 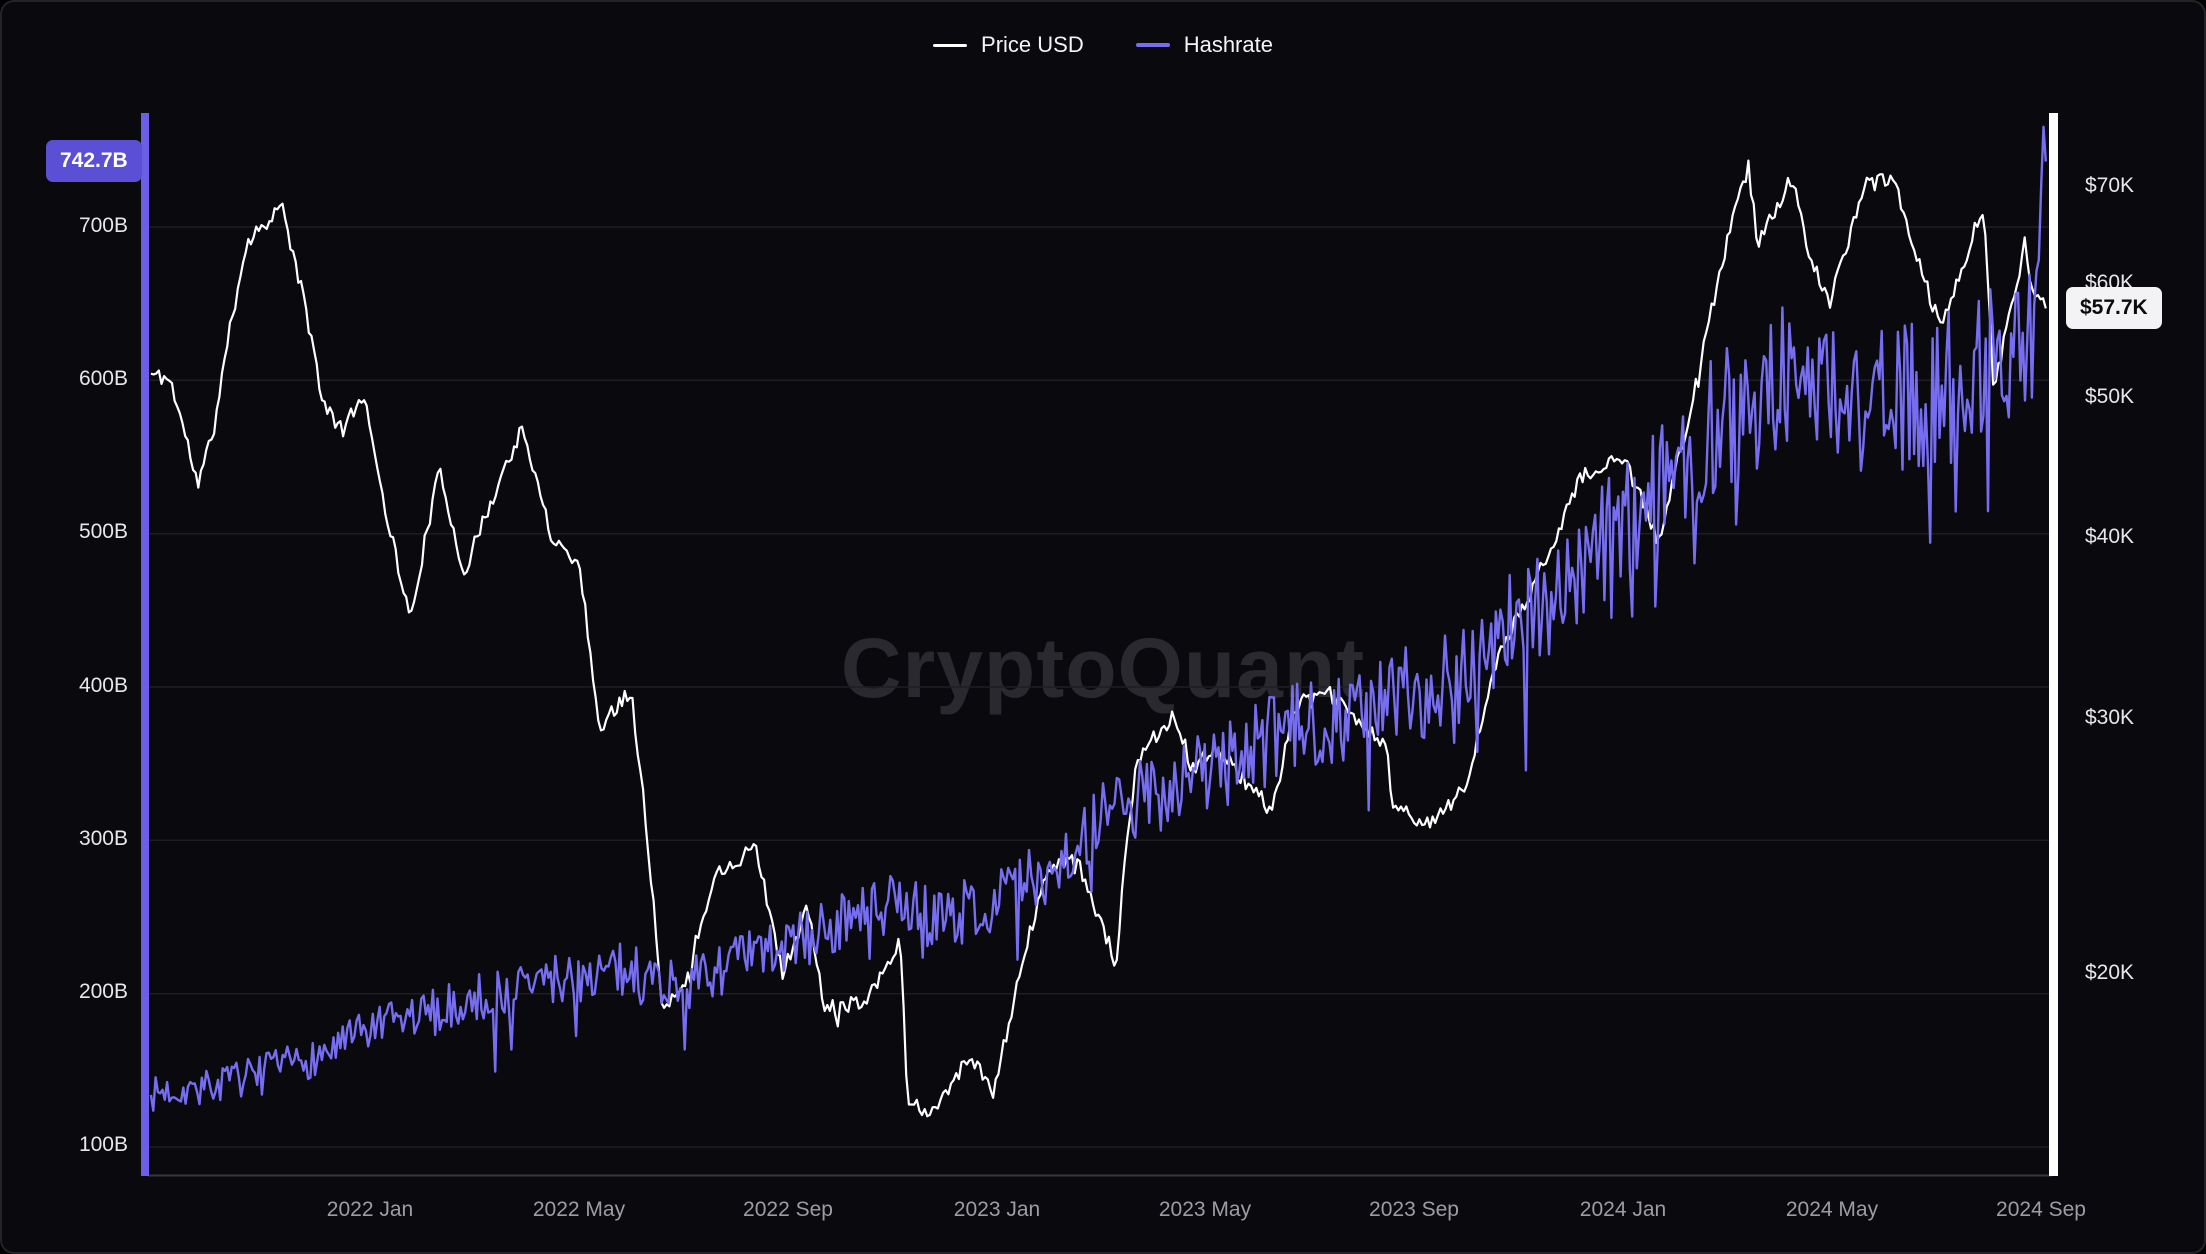 What do you see at coordinates (1228, 44) in the screenshot?
I see `legend-label-hashrate: Hashrate` at bounding box center [1228, 44].